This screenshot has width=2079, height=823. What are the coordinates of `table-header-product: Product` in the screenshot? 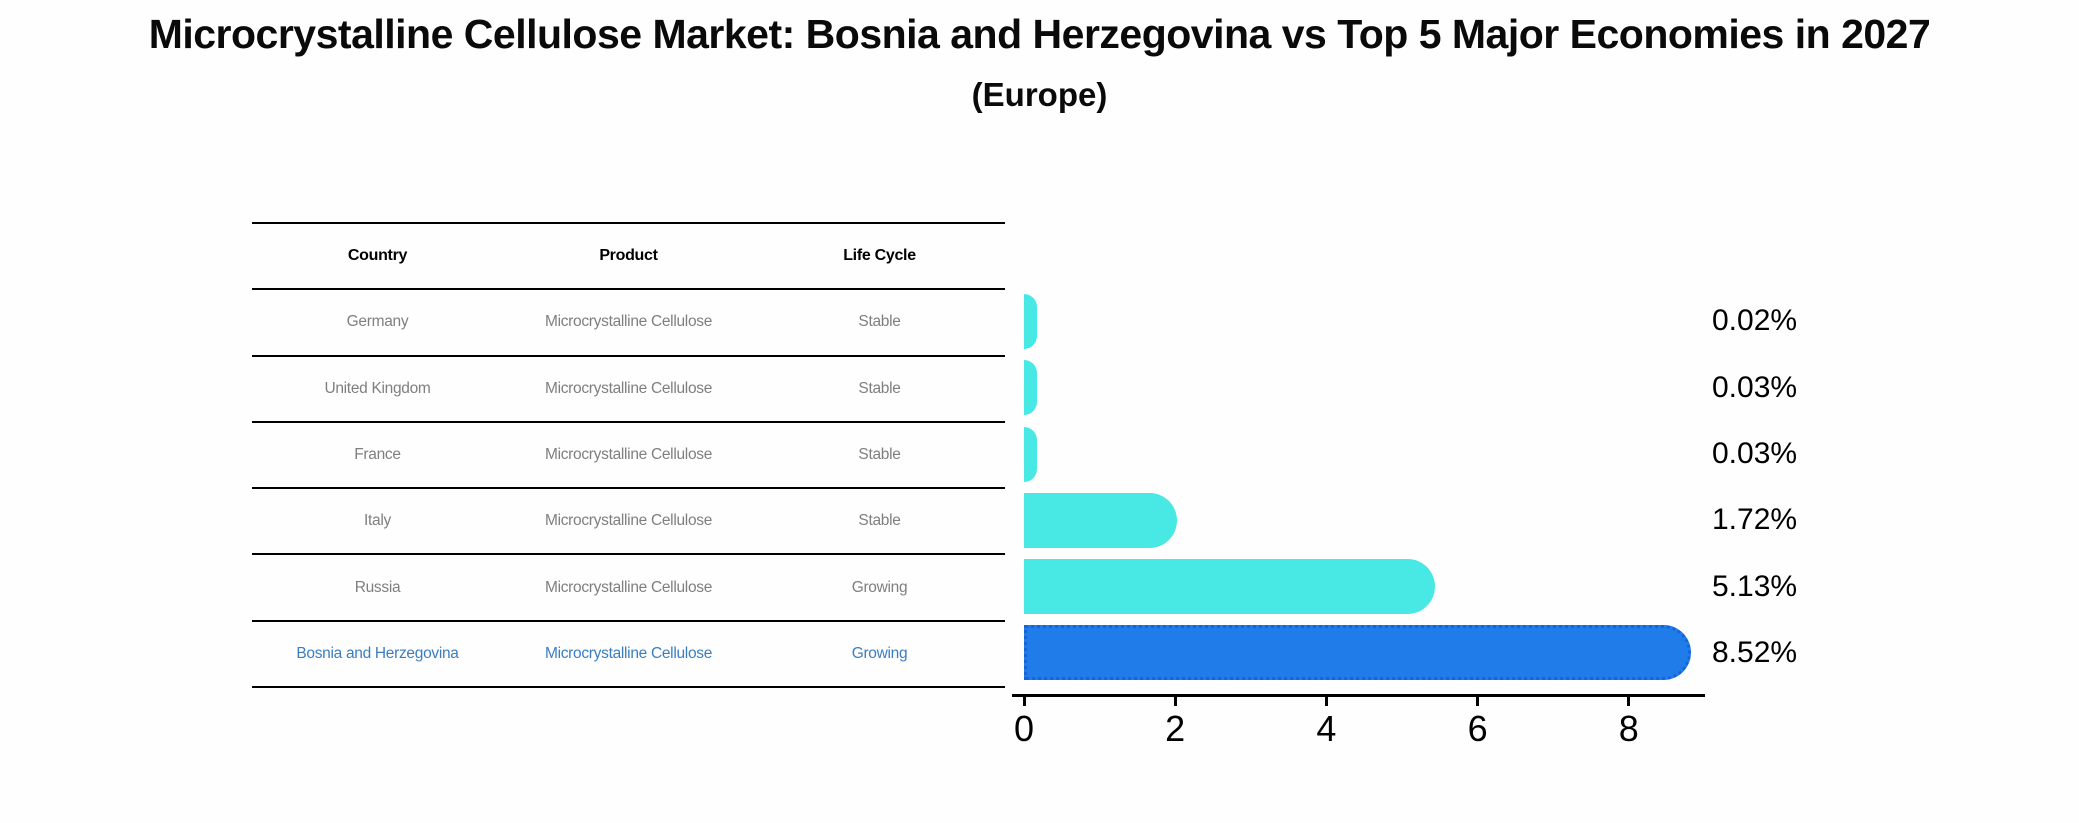 It's located at (628, 256).